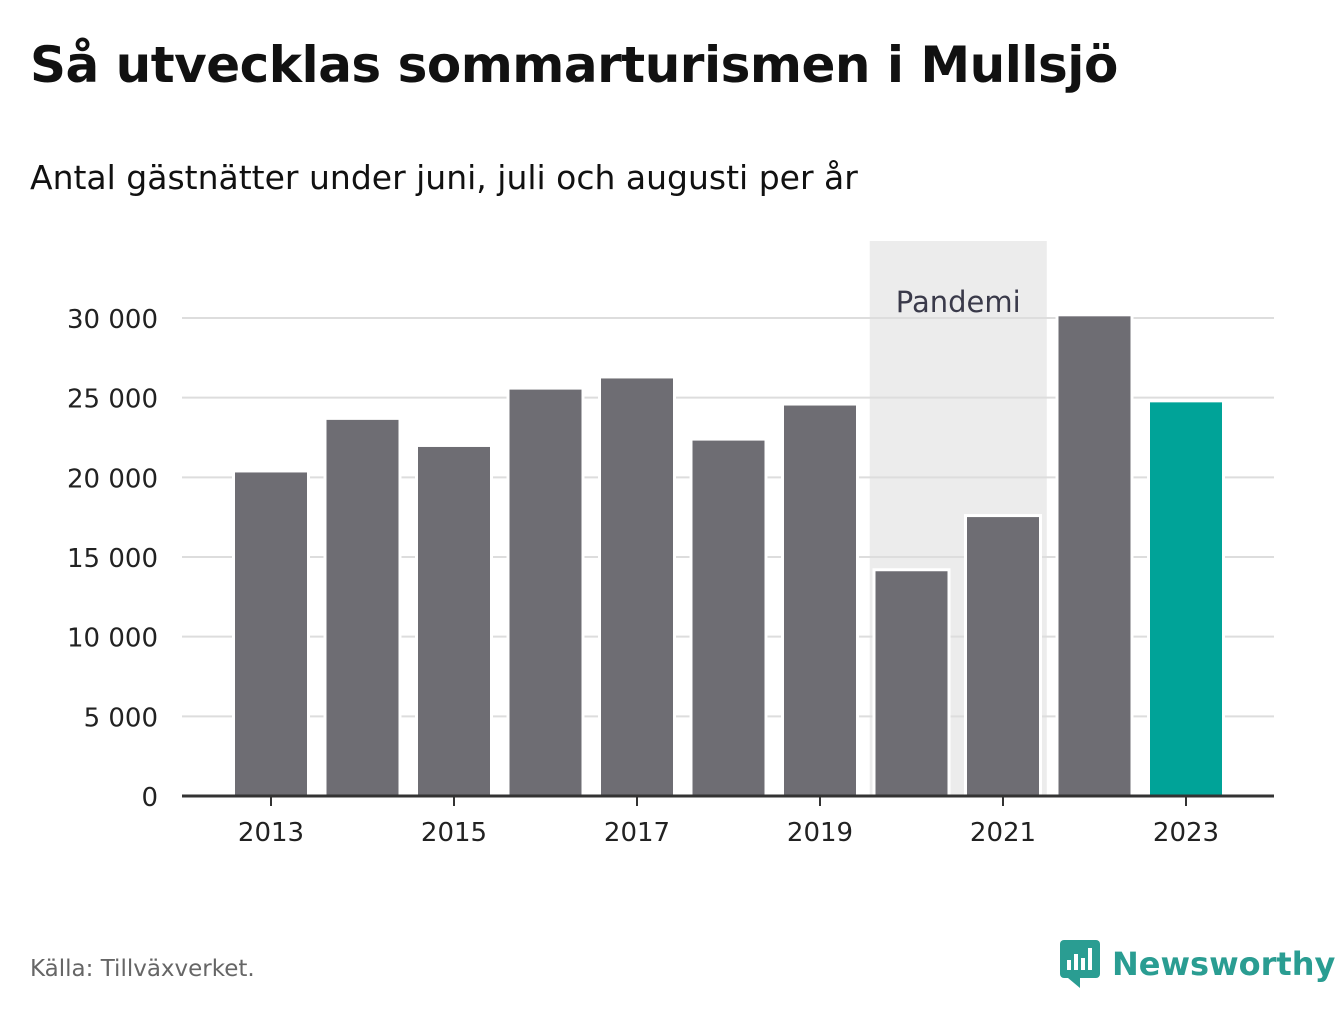 Image resolution: width=1340 pixels, height=1020 pixels. I want to click on source-note: Källa: Tillväxverket., so click(142, 969).